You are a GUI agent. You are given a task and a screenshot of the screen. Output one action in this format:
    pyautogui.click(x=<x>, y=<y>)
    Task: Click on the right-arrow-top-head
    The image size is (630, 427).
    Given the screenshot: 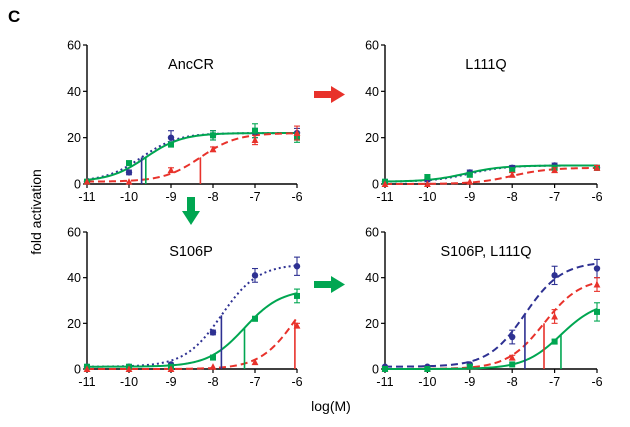 What is the action you would take?
    pyautogui.click(x=338, y=94)
    